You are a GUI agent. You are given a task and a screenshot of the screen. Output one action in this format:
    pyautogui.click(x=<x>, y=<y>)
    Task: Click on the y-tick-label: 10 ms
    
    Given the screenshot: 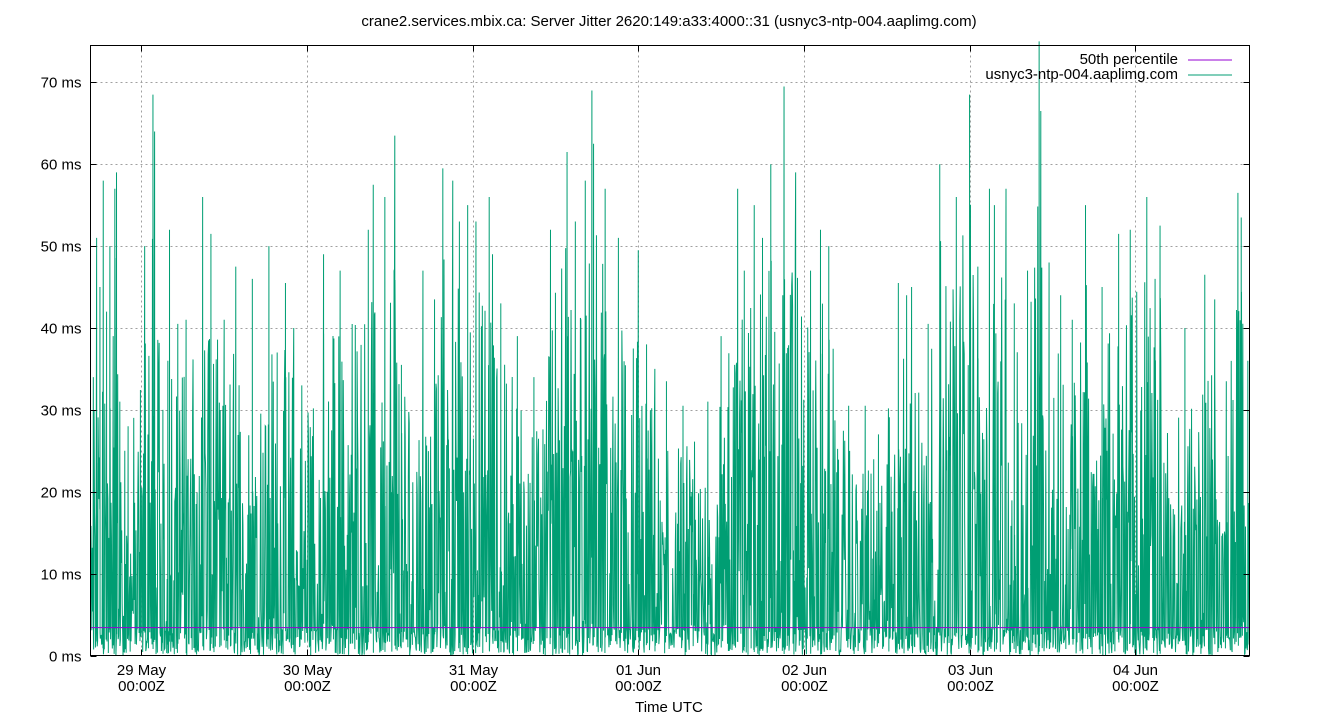 What is the action you would take?
    pyautogui.click(x=61, y=575)
    